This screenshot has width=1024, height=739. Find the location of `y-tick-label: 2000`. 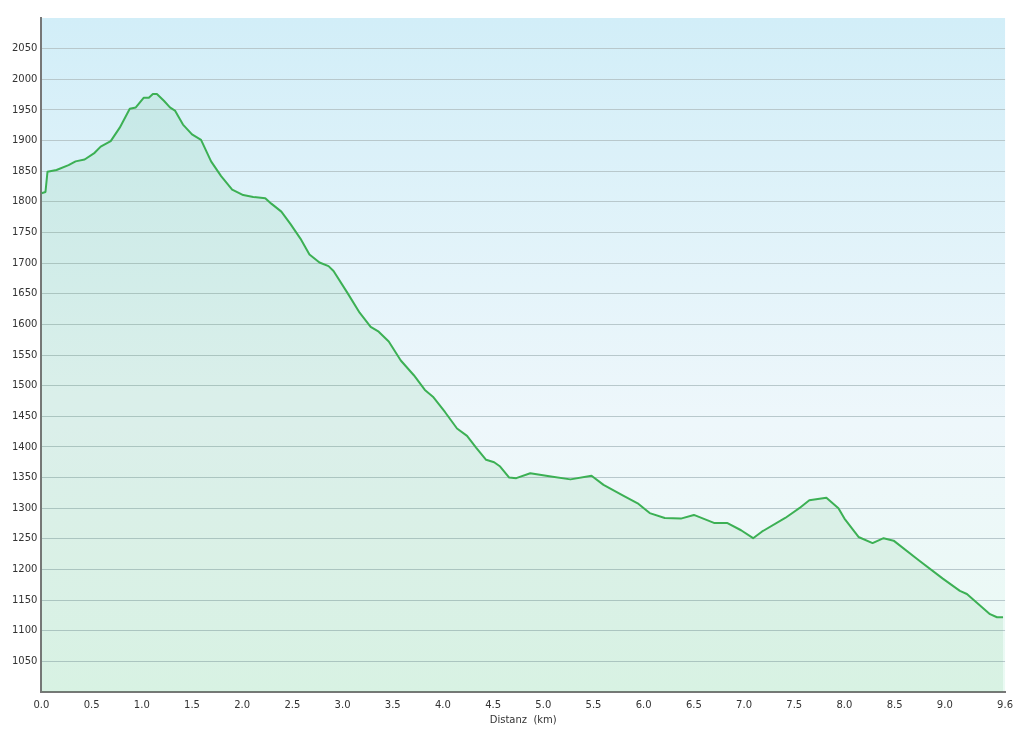

y-tick-label: 2000 is located at coordinates (25, 78).